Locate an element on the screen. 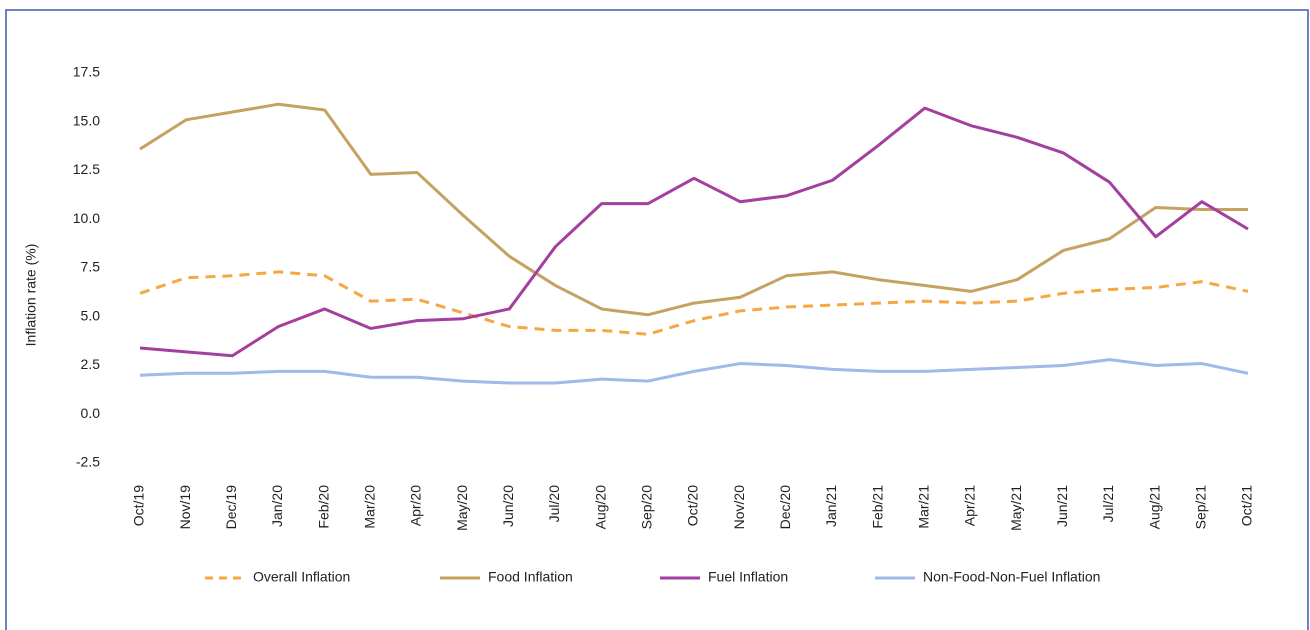 Image resolution: width=1310 pixels, height=630 pixels. legend-label: Fuel Inflation is located at coordinates (748, 577).